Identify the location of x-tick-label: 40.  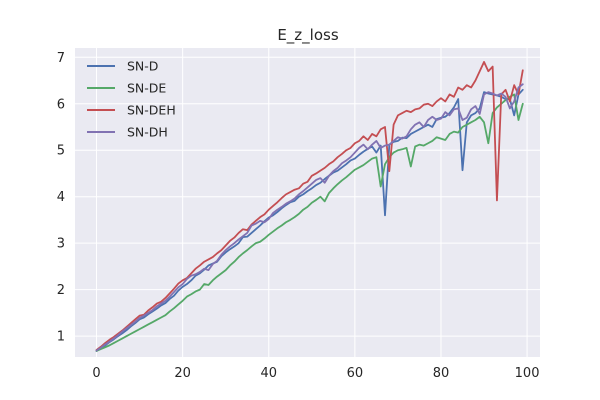
(268, 373).